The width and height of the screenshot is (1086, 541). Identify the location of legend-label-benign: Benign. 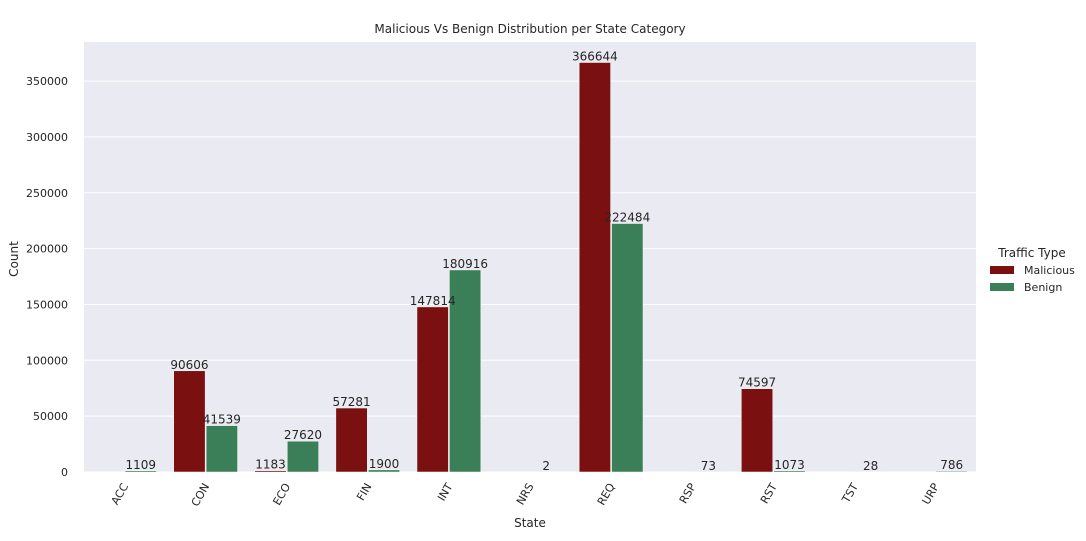
(1043, 287).